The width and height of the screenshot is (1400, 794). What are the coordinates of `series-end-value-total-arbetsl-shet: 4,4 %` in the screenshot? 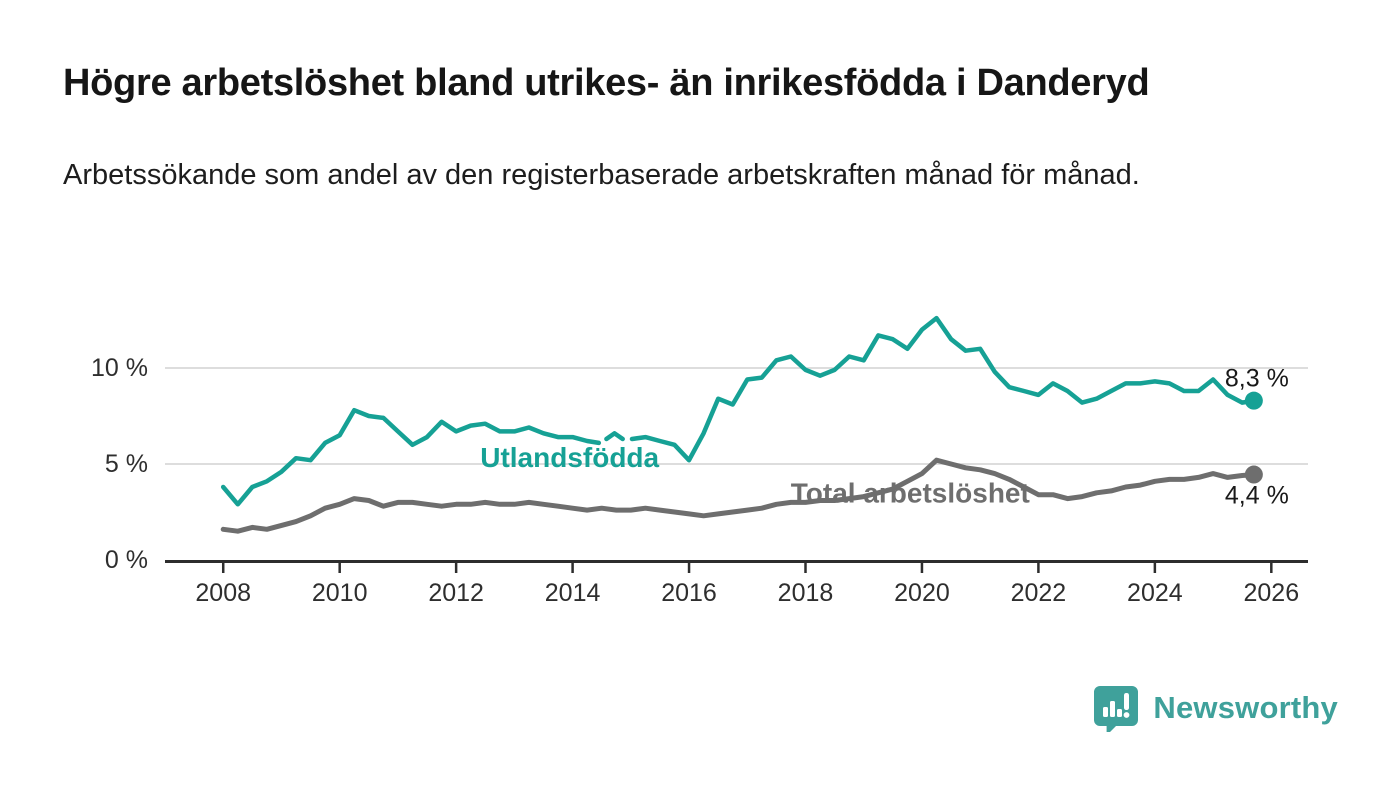 It's located at (1257, 496).